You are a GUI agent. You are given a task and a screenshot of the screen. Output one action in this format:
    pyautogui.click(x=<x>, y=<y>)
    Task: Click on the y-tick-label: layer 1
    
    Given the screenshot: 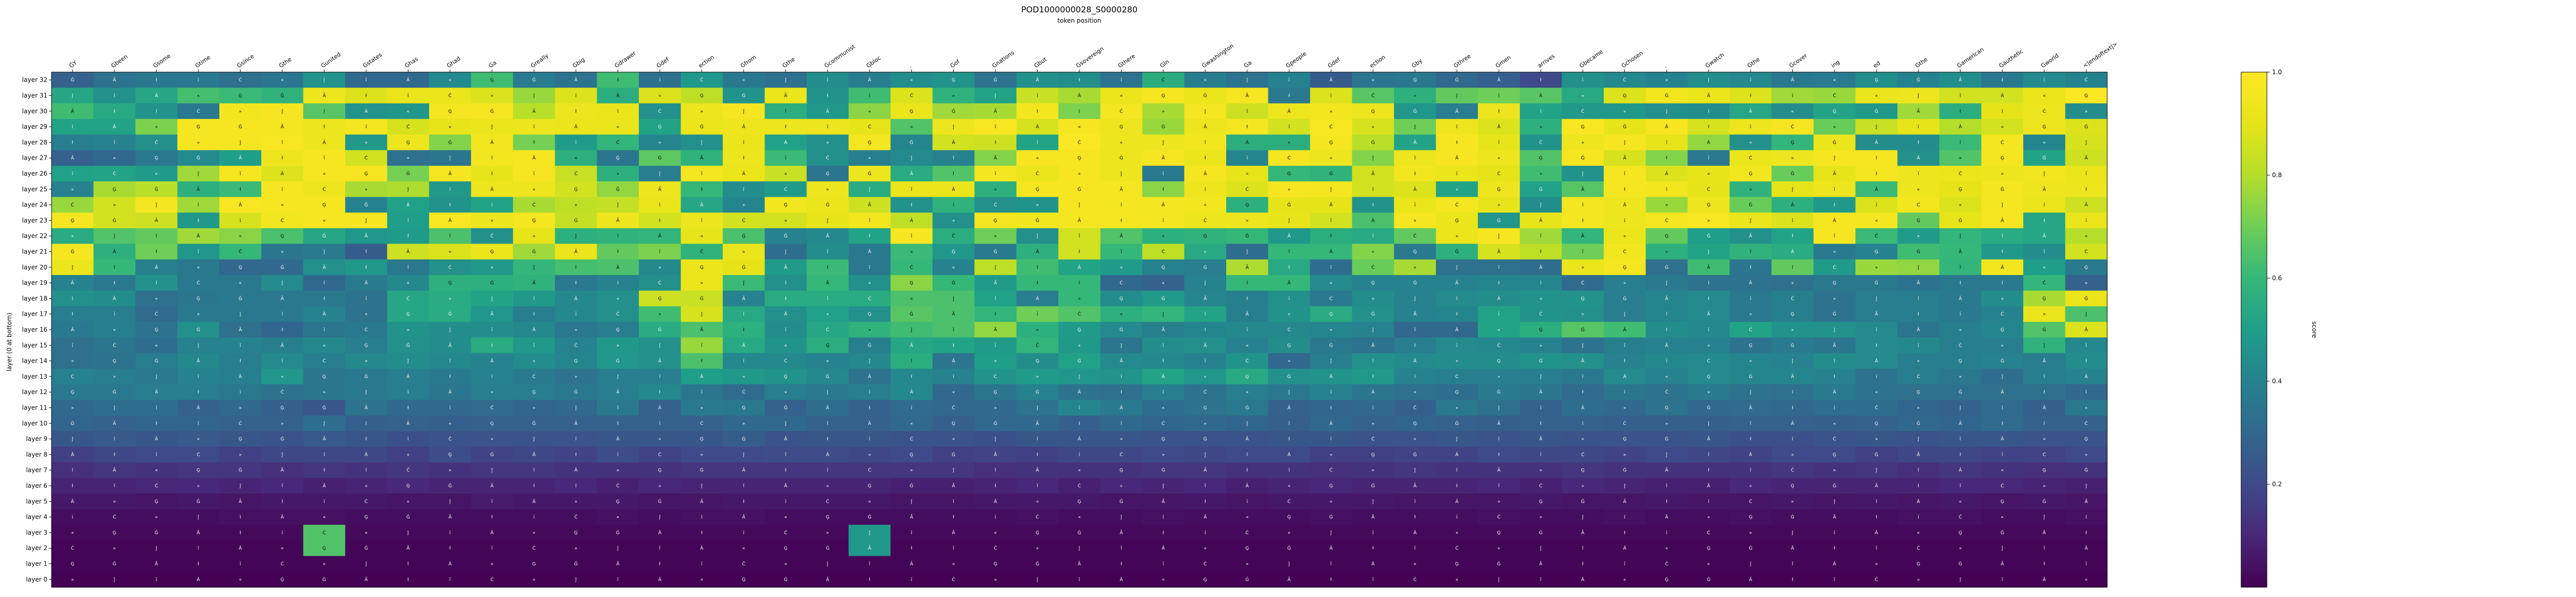 What is the action you would take?
    pyautogui.click(x=36, y=564)
    